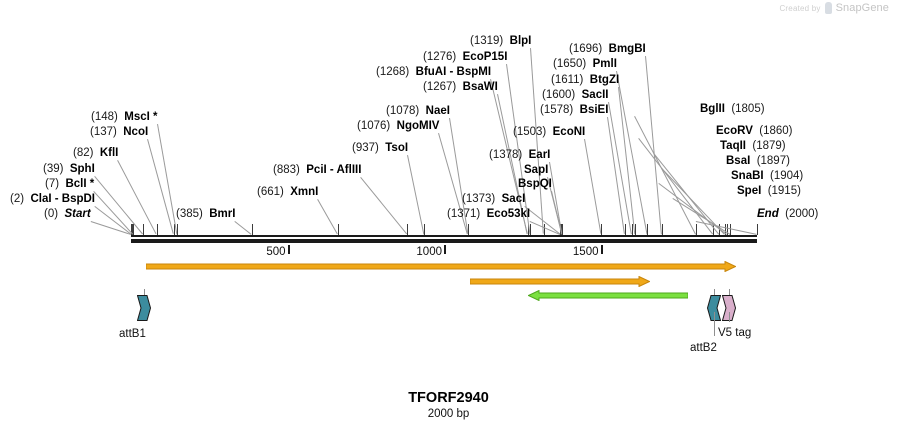 This screenshot has width=897, height=431. What do you see at coordinates (144, 292) in the screenshot?
I see `feature-stem` at bounding box center [144, 292].